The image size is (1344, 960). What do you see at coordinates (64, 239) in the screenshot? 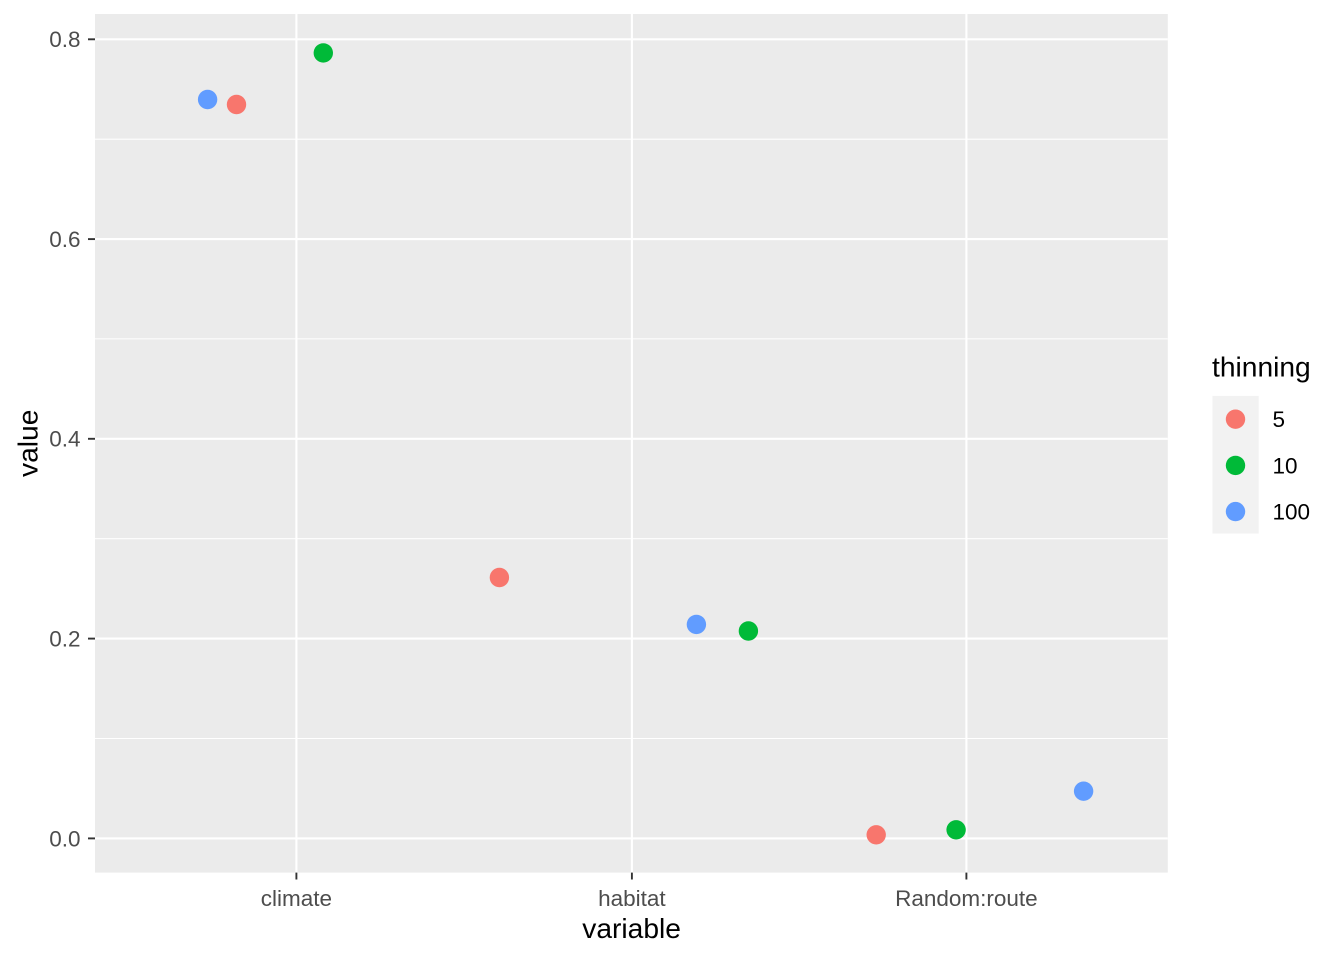
I see `svg-text: 0.6` at bounding box center [64, 239].